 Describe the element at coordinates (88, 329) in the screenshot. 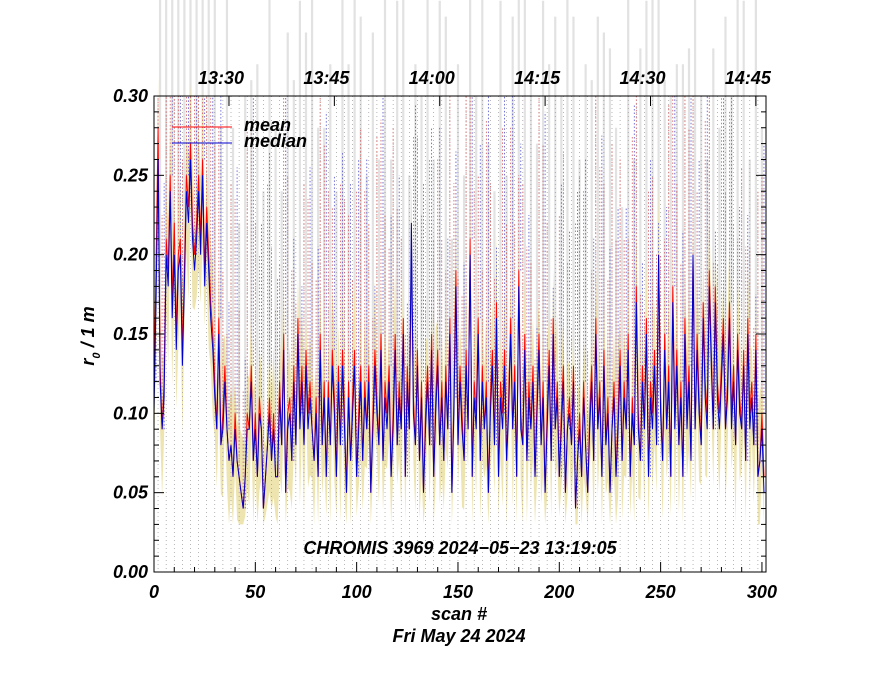

I see `y-axis-title-unit: / 1 m` at that location.